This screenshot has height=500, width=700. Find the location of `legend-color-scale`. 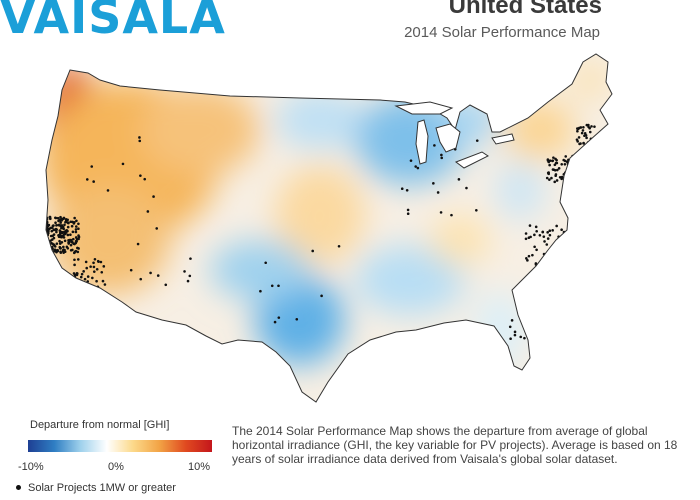

legend-color-scale is located at coordinates (120, 446).